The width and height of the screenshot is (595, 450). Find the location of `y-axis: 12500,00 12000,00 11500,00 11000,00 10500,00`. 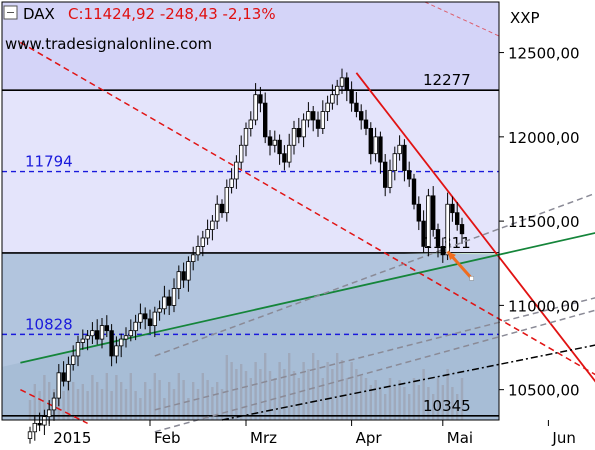

y-axis: 12500,00 12000,00 11500,00 11000,00 10500,00 is located at coordinates (539, 222).